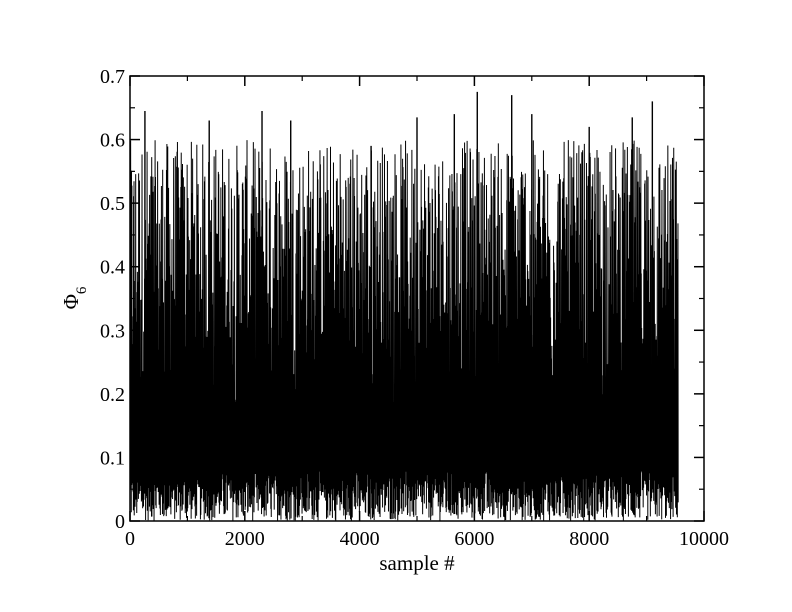  I want to click on y-axis-label-symbol: Φ, so click(71, 301).